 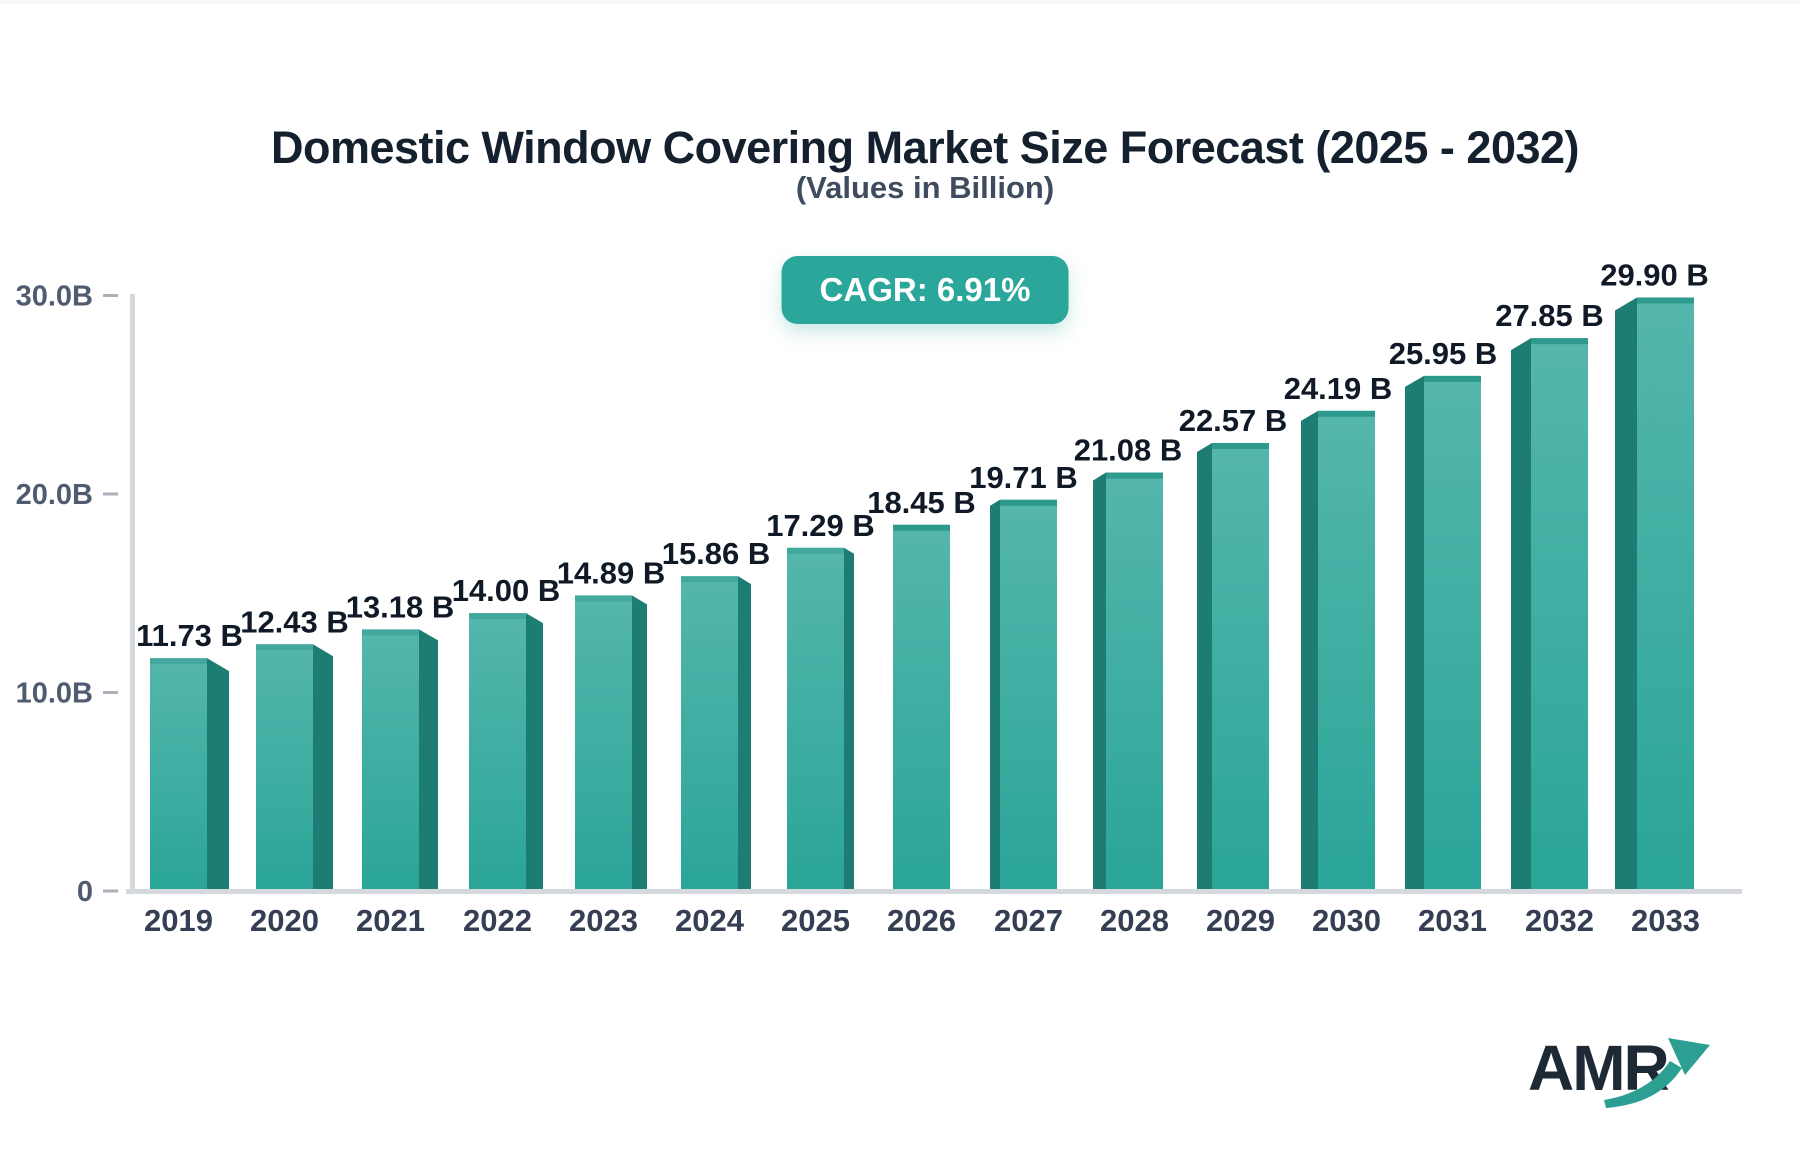 What do you see at coordinates (925, 289) in the screenshot?
I see `cagr-badge-label: CAGR: 6.91%` at bounding box center [925, 289].